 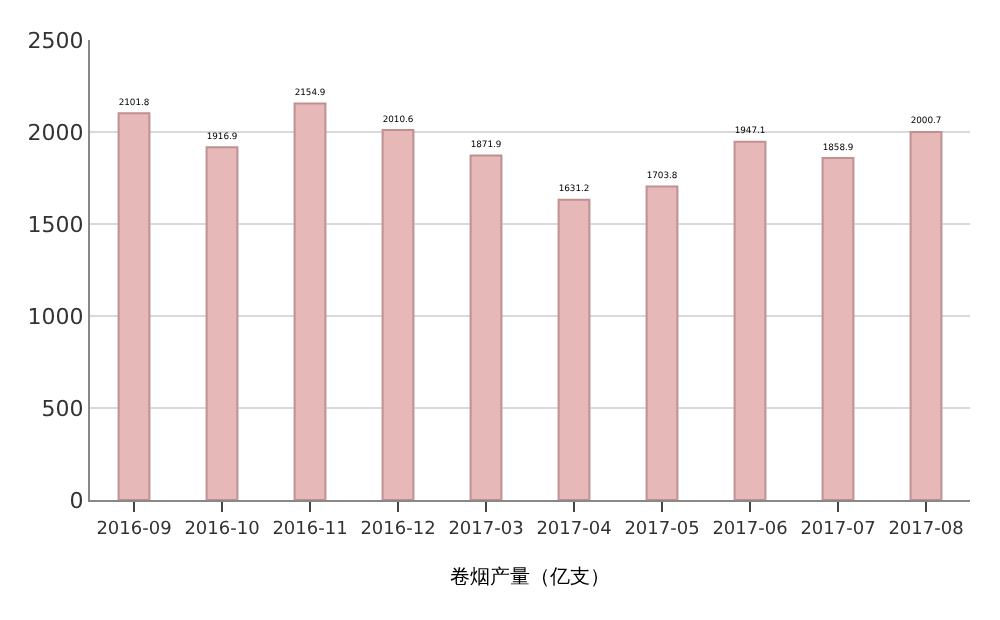 What do you see at coordinates (62, 408) in the screenshot?
I see `y-tick-label: 500` at bounding box center [62, 408].